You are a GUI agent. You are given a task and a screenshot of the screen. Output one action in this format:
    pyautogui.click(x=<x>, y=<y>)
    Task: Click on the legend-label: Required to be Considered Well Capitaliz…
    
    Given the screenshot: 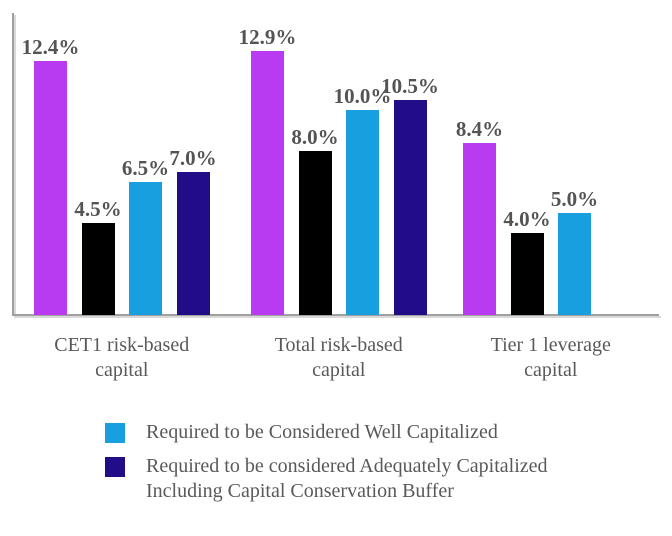 What is the action you would take?
    pyautogui.click(x=322, y=432)
    